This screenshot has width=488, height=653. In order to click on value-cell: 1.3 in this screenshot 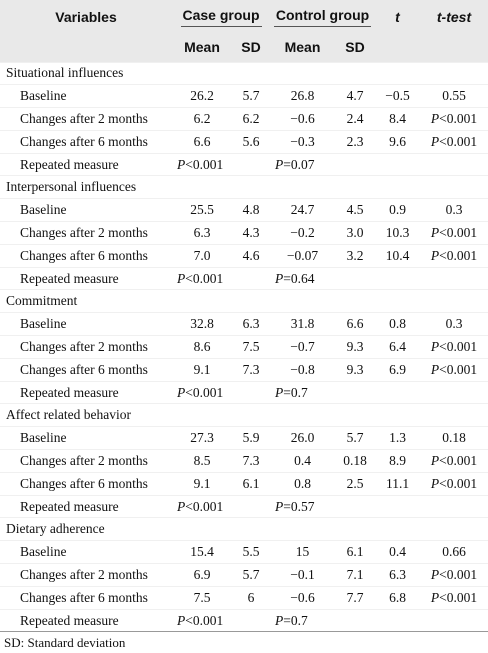, I will do `click(398, 438)`.